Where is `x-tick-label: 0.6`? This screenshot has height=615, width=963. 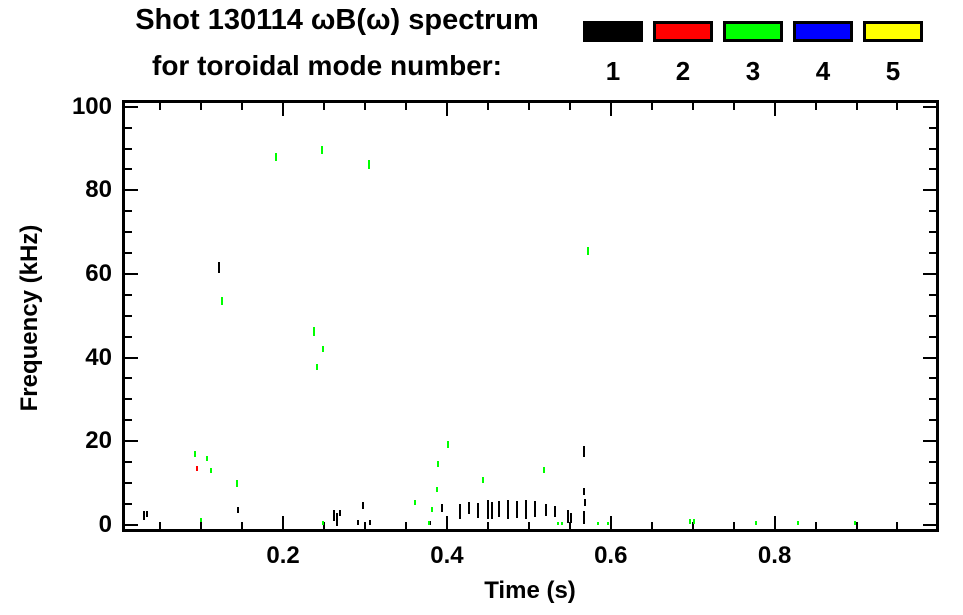
x-tick-label: 0.6 is located at coordinates (611, 555).